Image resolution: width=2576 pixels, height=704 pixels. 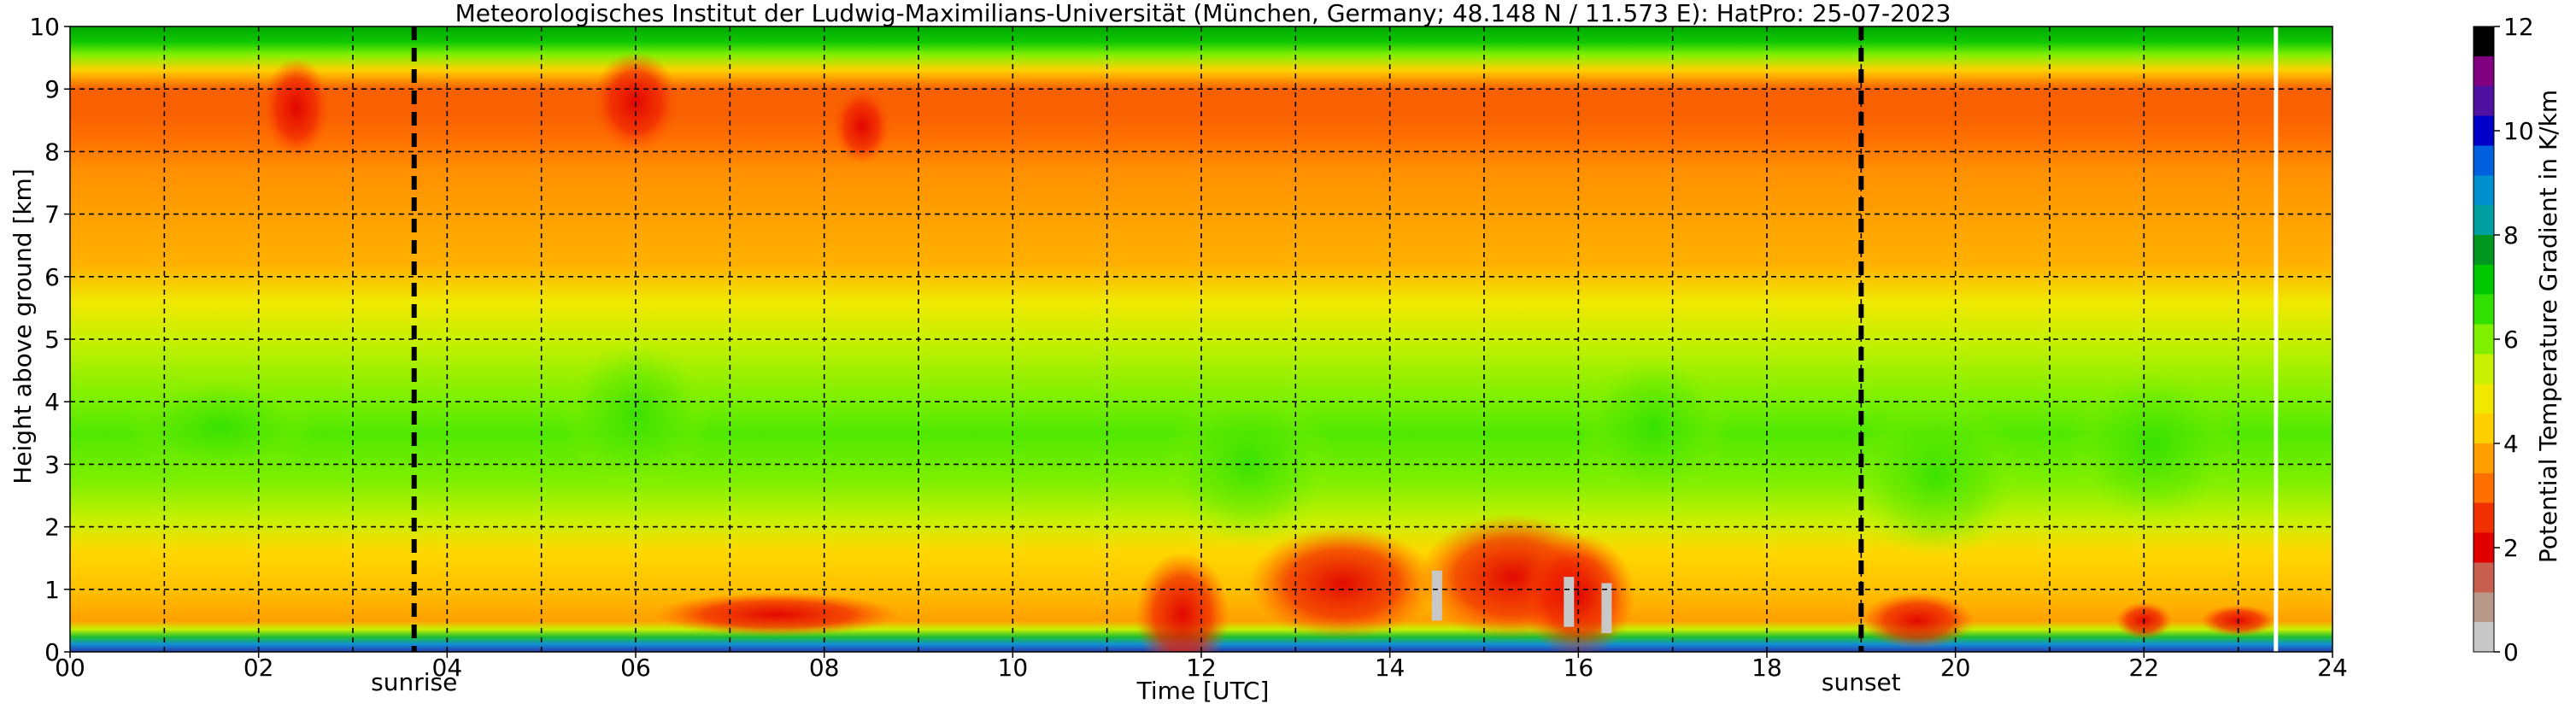 I want to click on colorbar-tick-label: 4, so click(x=2511, y=444).